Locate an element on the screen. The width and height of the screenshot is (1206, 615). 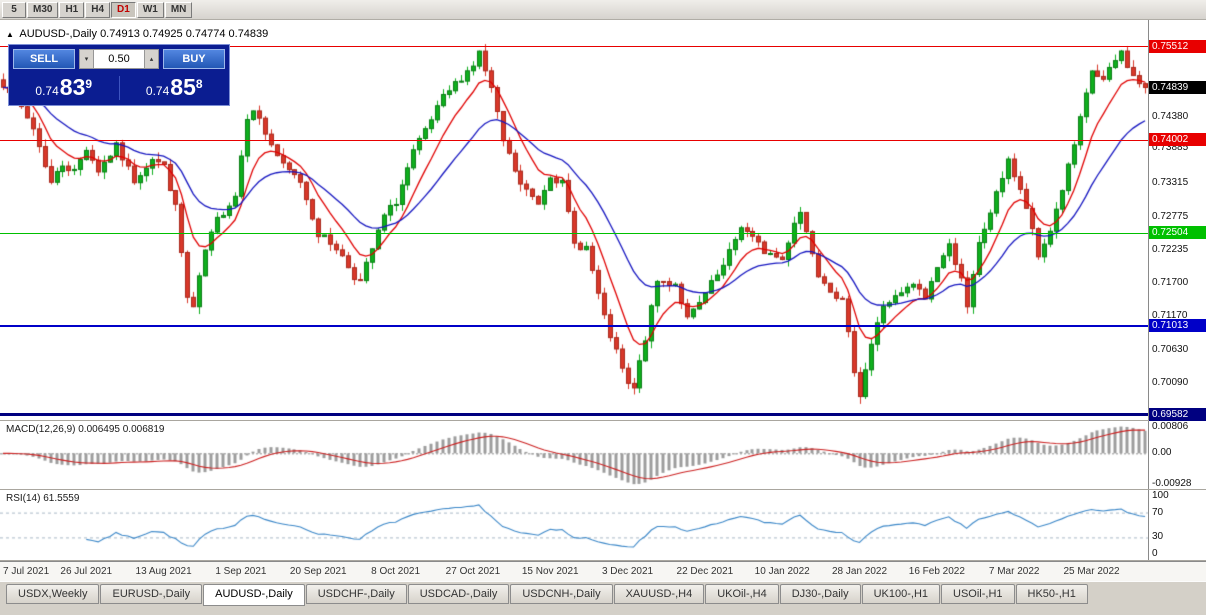
chart-ohlc-values: 0.74913 0.74925 0.74774 0.74839 is located at coordinates (184, 34).